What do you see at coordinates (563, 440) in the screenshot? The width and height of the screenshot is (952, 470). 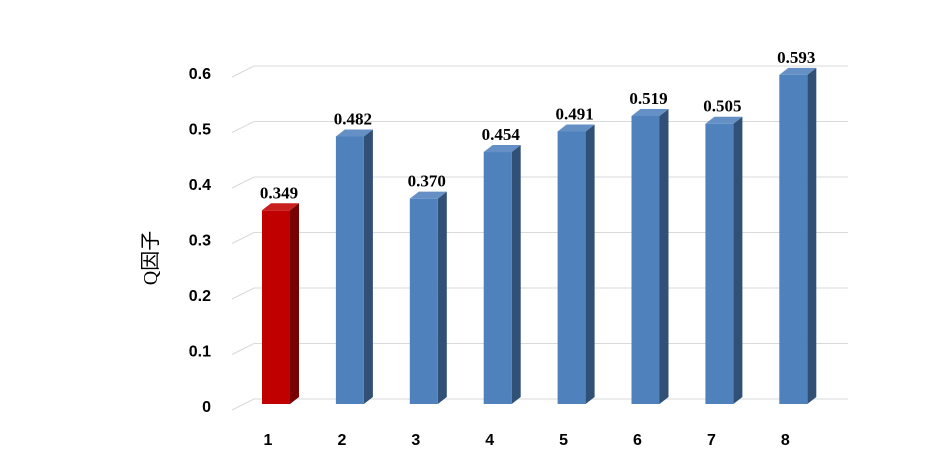 I see `x-tick-label: 5` at bounding box center [563, 440].